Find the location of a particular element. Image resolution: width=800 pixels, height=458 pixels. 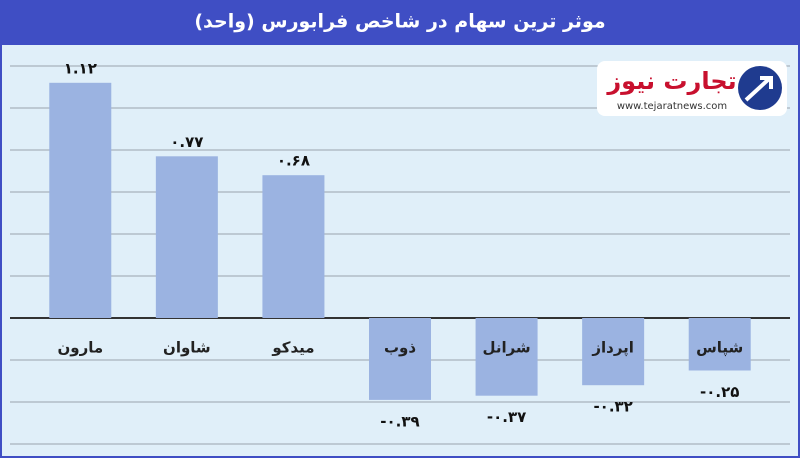

chart-title: موثر ترین سهام در شاخص فرابورس (واحد) is located at coordinates (399, 22).